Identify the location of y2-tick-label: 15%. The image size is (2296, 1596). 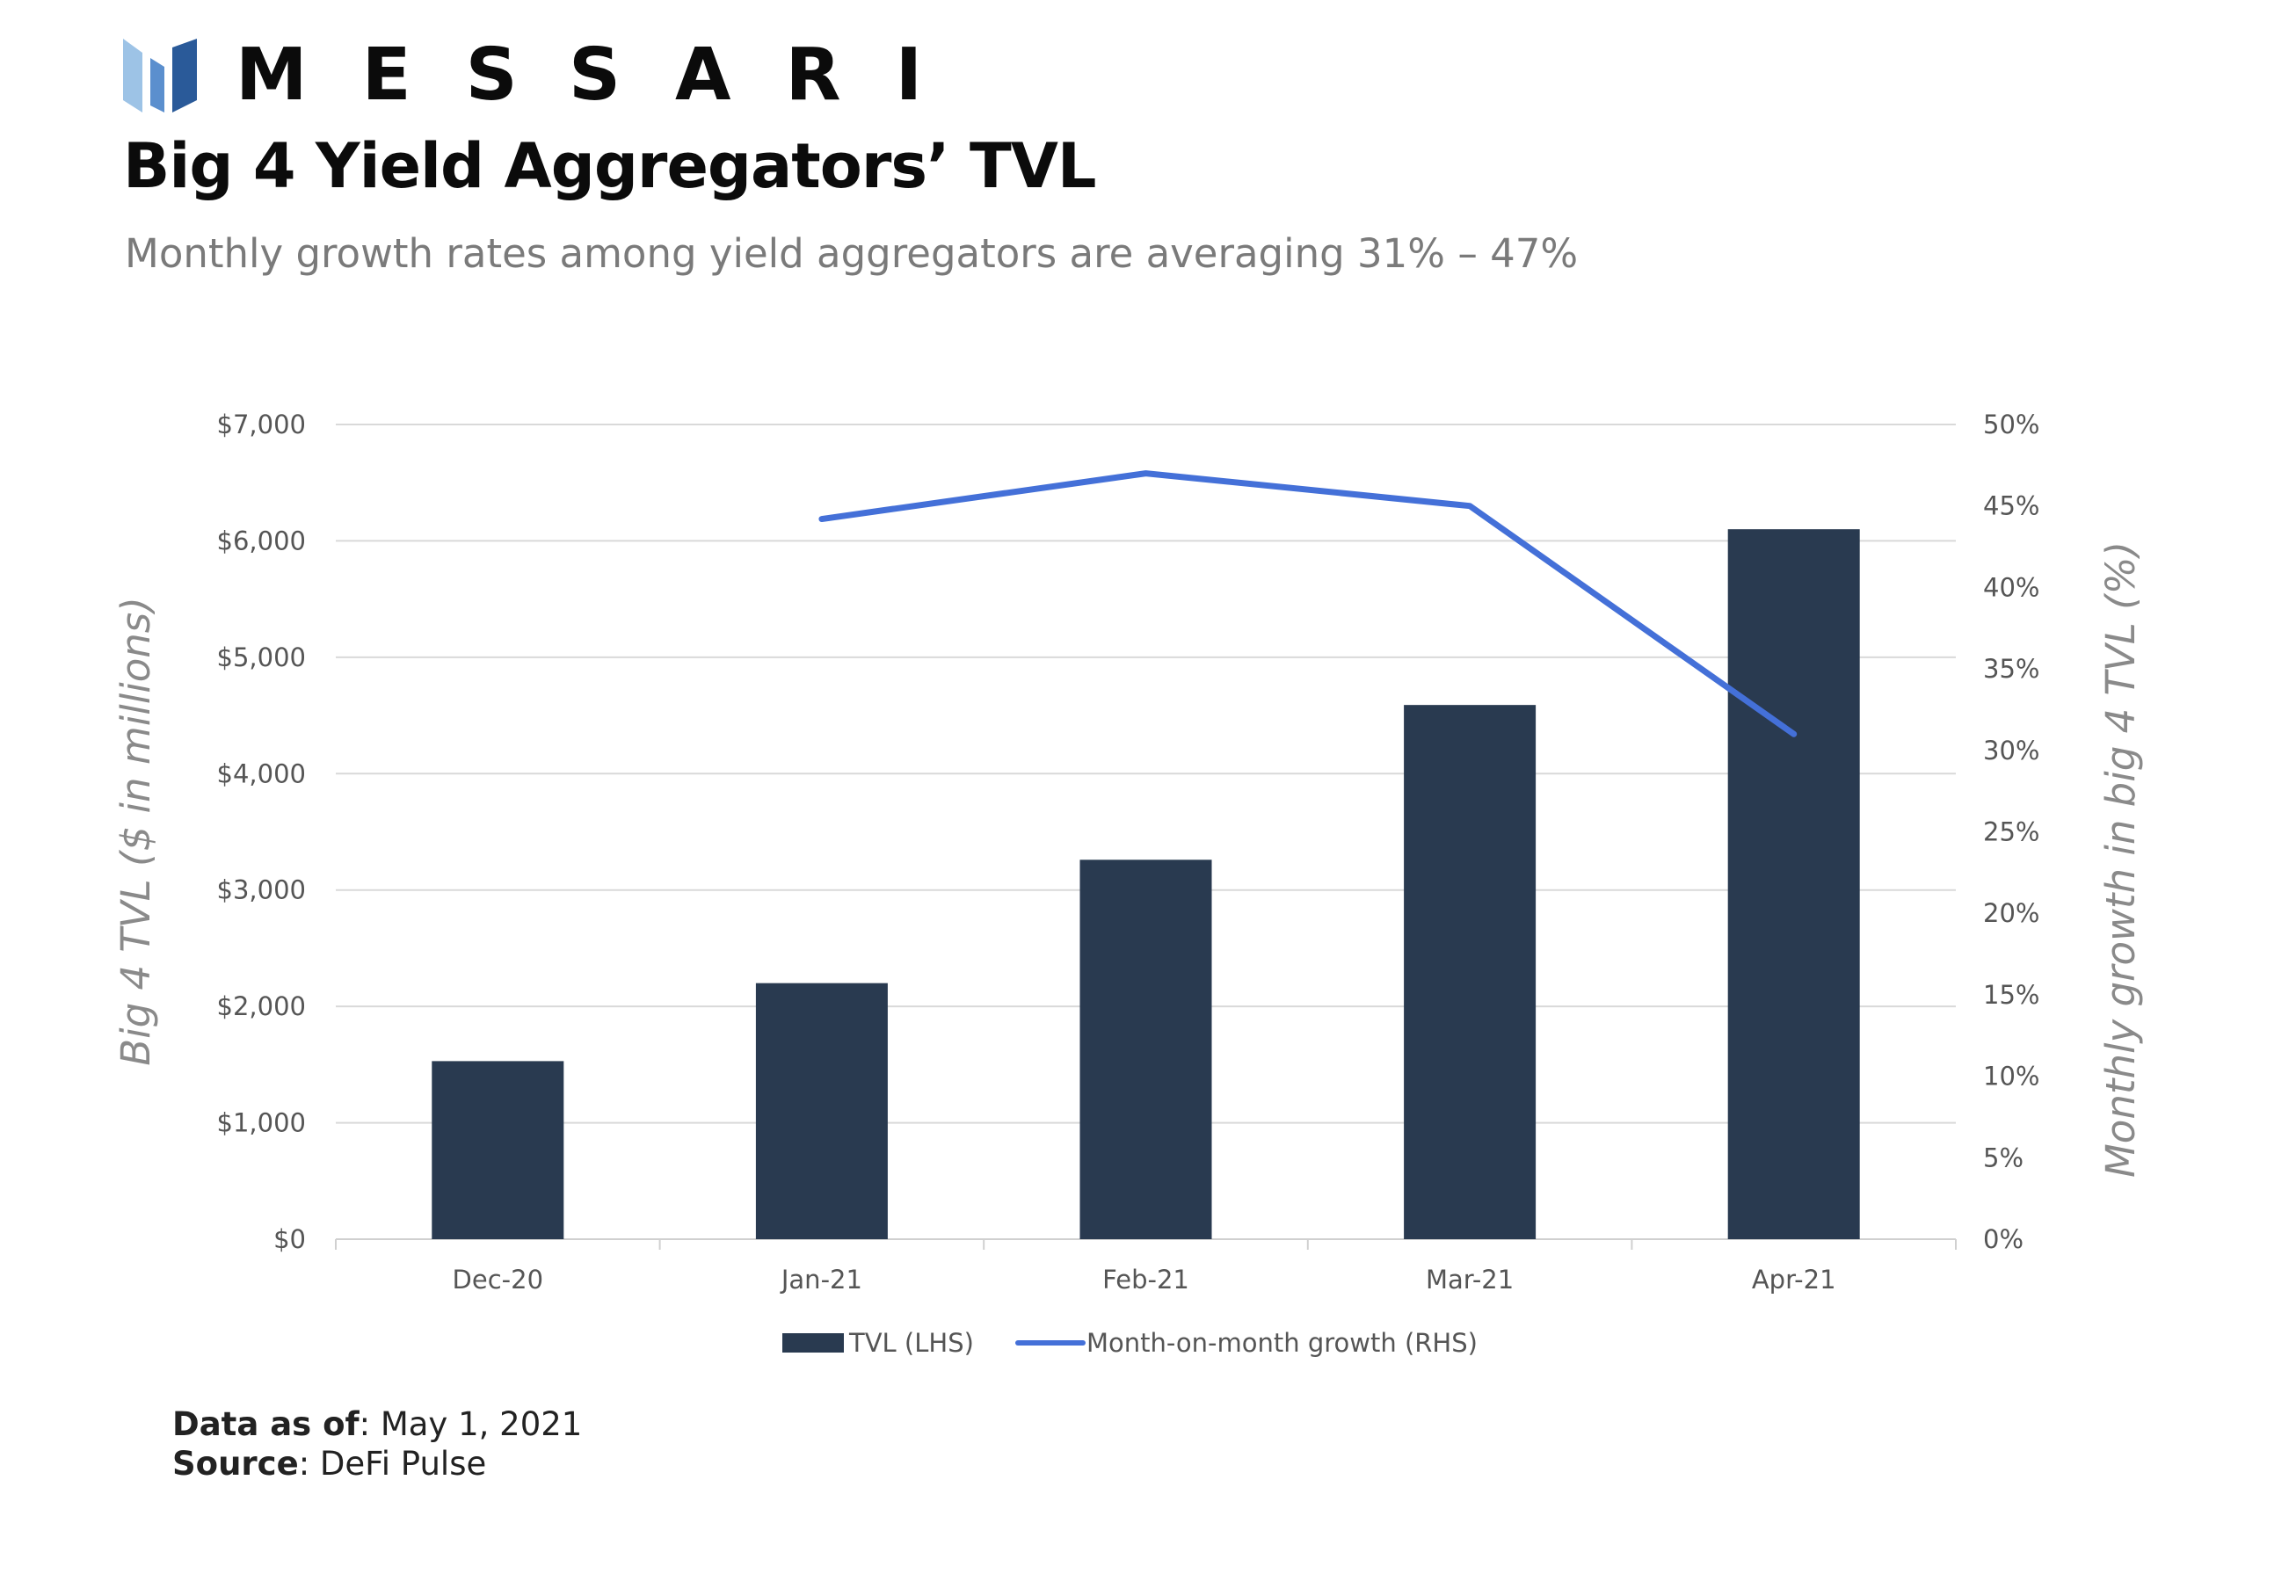
(2011, 995).